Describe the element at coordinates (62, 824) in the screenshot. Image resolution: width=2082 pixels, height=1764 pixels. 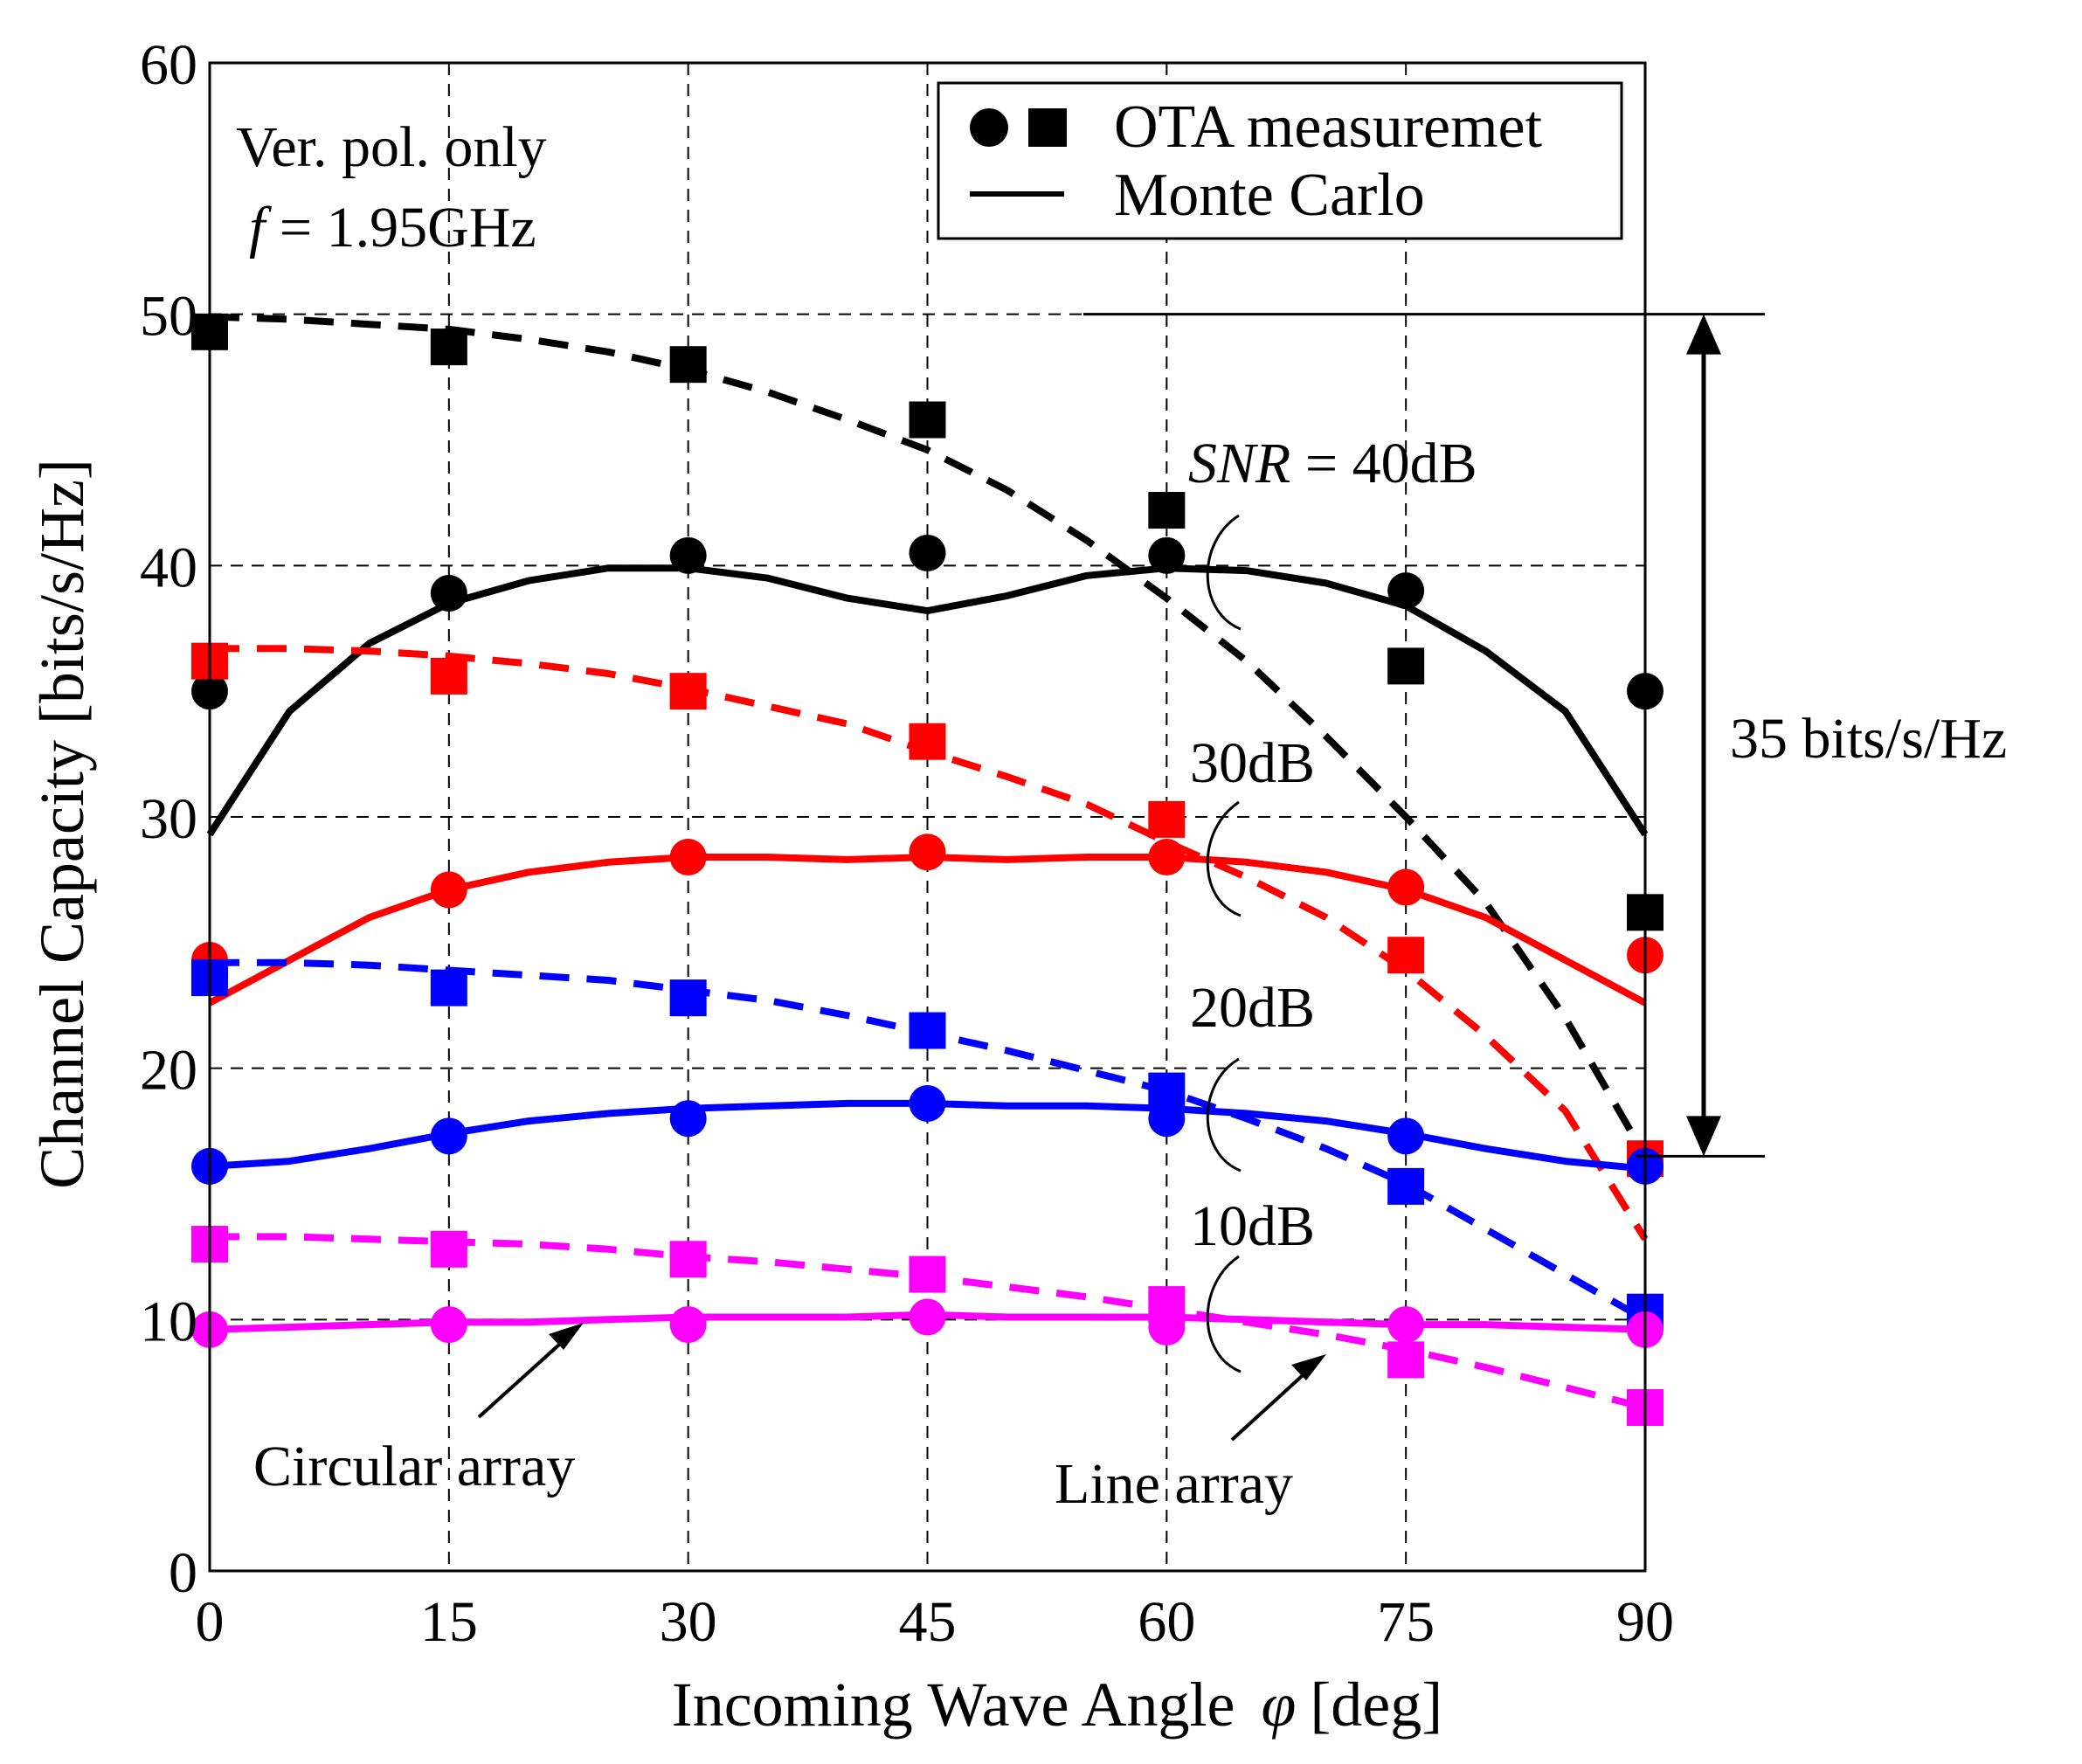
I see `y-axis-label: Channel Capacity [bits/s/Hz]` at that location.